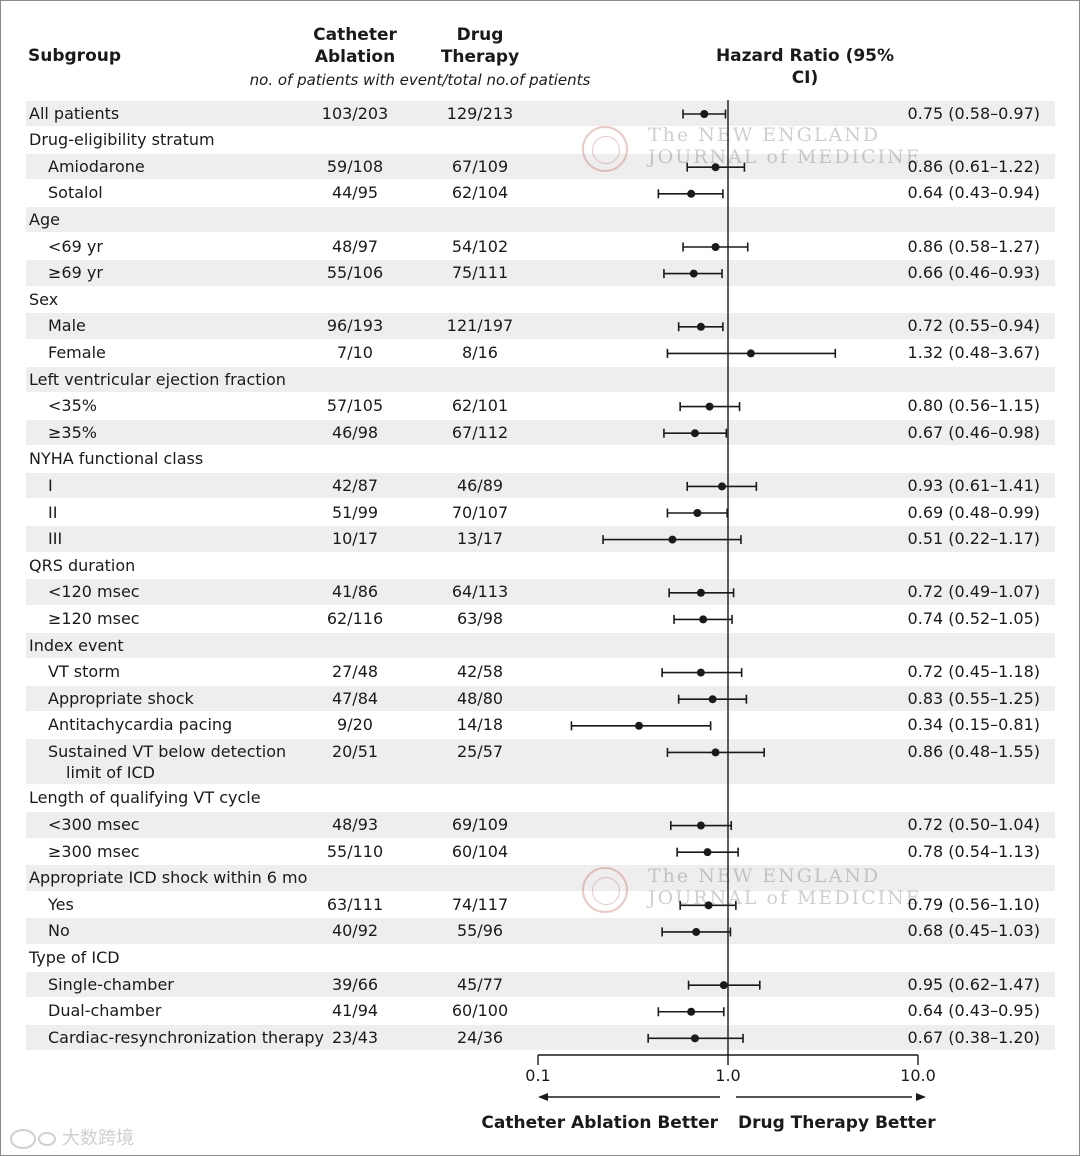 This screenshot has height=1156, width=1080. Describe the element at coordinates (973, 485) in the screenshot. I see `hazard-ratio-value: 0.93 (0.61–1.41)` at that location.